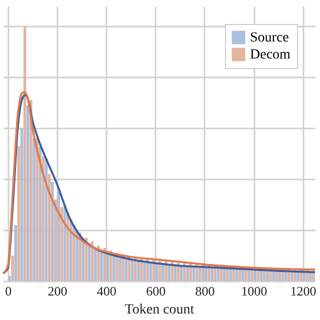 This screenshot has width=320, height=320. I want to click on x-tick-label: 800, so click(205, 291).